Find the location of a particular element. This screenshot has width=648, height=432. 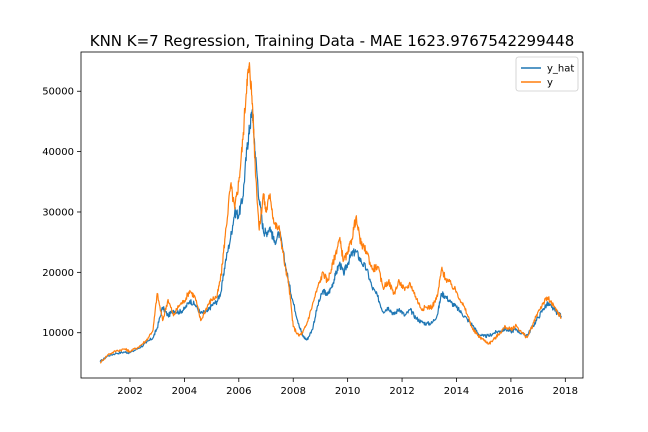

y-tick-label: 20000 is located at coordinates (58, 273).